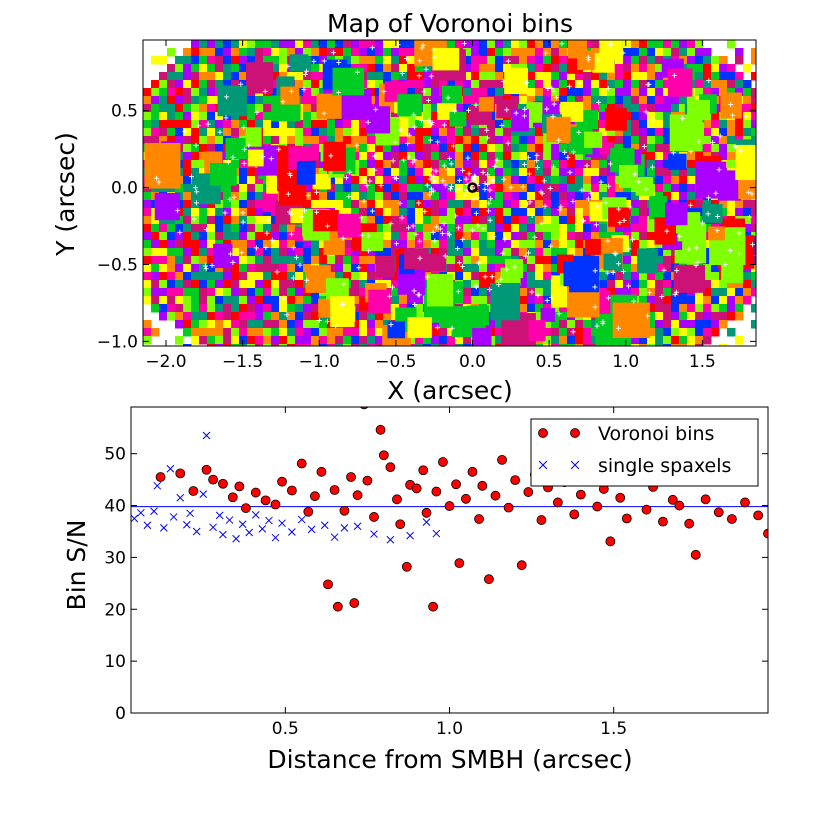 Image resolution: width=817 pixels, height=817 pixels. Describe the element at coordinates (124, 189) in the screenshot. I see `map-y-tick-label: 0.0` at that location.